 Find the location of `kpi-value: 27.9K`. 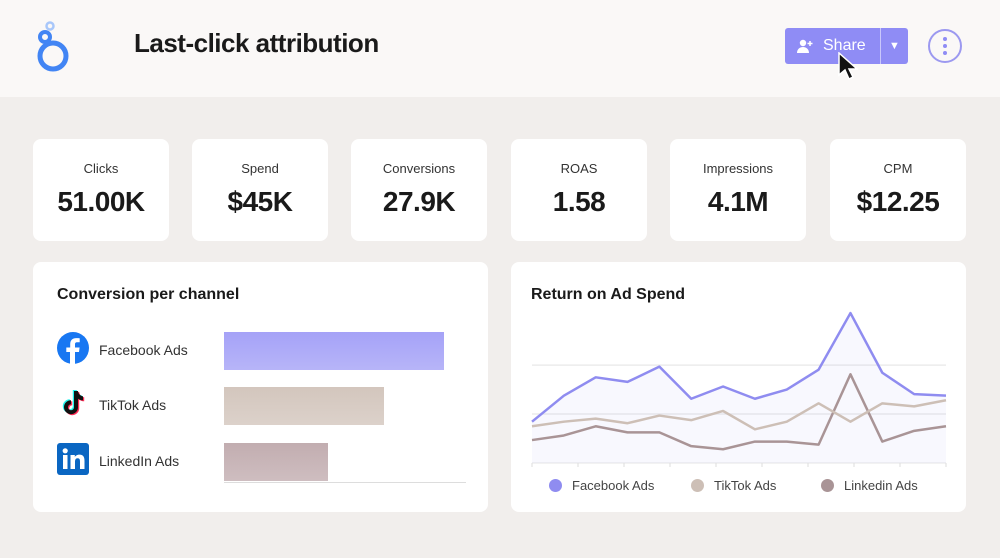

kpi-value: 27.9K is located at coordinates (419, 201).